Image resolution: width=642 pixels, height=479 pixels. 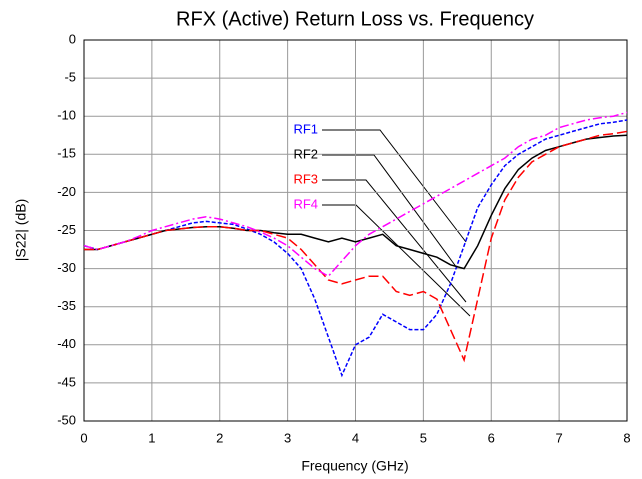 I want to click on y-tick-label: -25, so click(x=66, y=229).